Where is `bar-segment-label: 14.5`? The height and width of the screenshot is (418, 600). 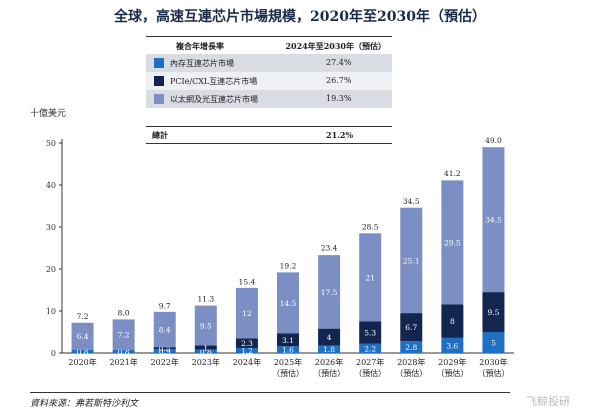 bar-segment-label: 14.5 is located at coordinates (288, 303).